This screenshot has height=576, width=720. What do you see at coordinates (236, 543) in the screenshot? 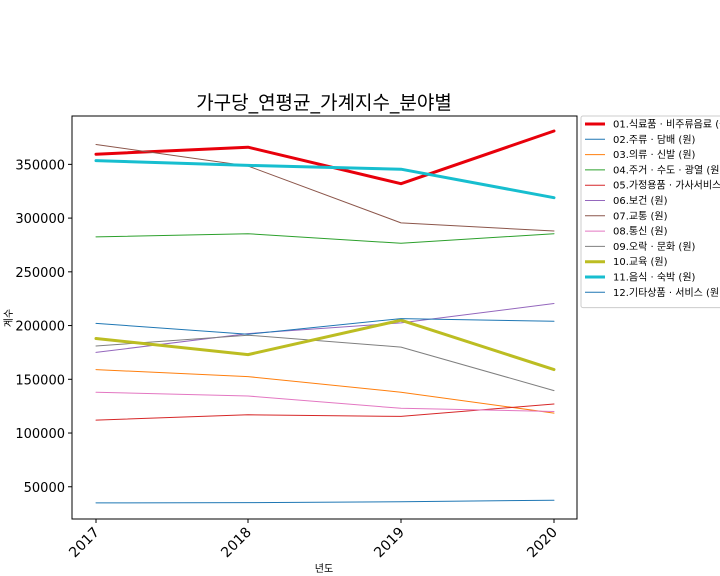
I see `x-tick-label: 2018` at bounding box center [236, 543].